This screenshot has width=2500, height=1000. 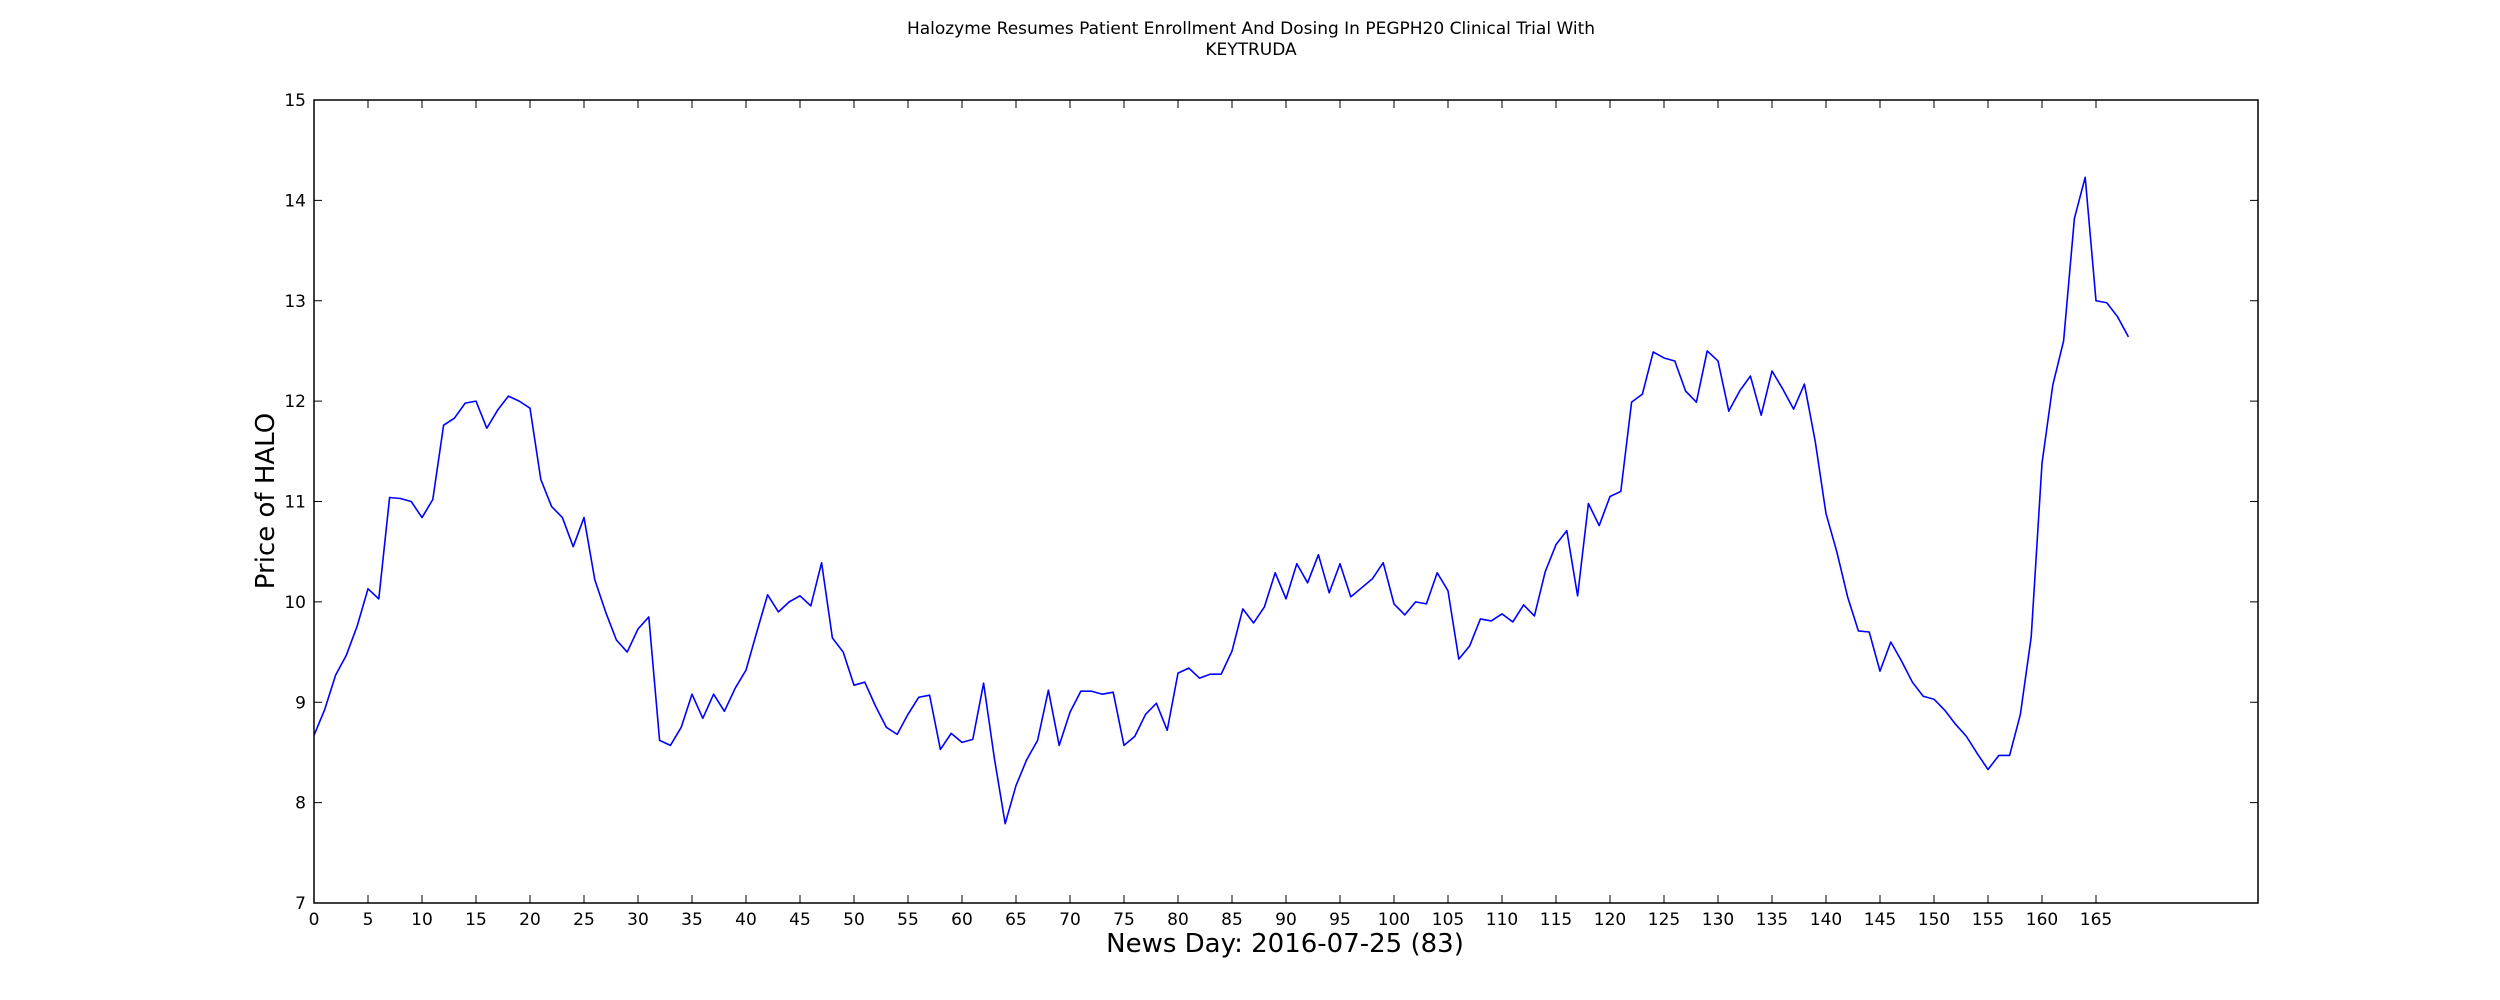 I want to click on x-tick-label: 50, so click(x=854, y=920).